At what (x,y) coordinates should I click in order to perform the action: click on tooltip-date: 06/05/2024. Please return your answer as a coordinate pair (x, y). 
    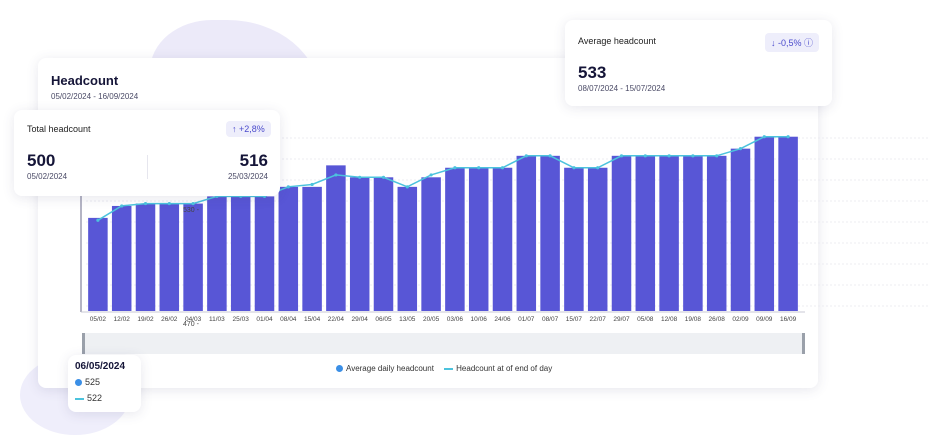
    Looking at the image, I should click on (100, 366).